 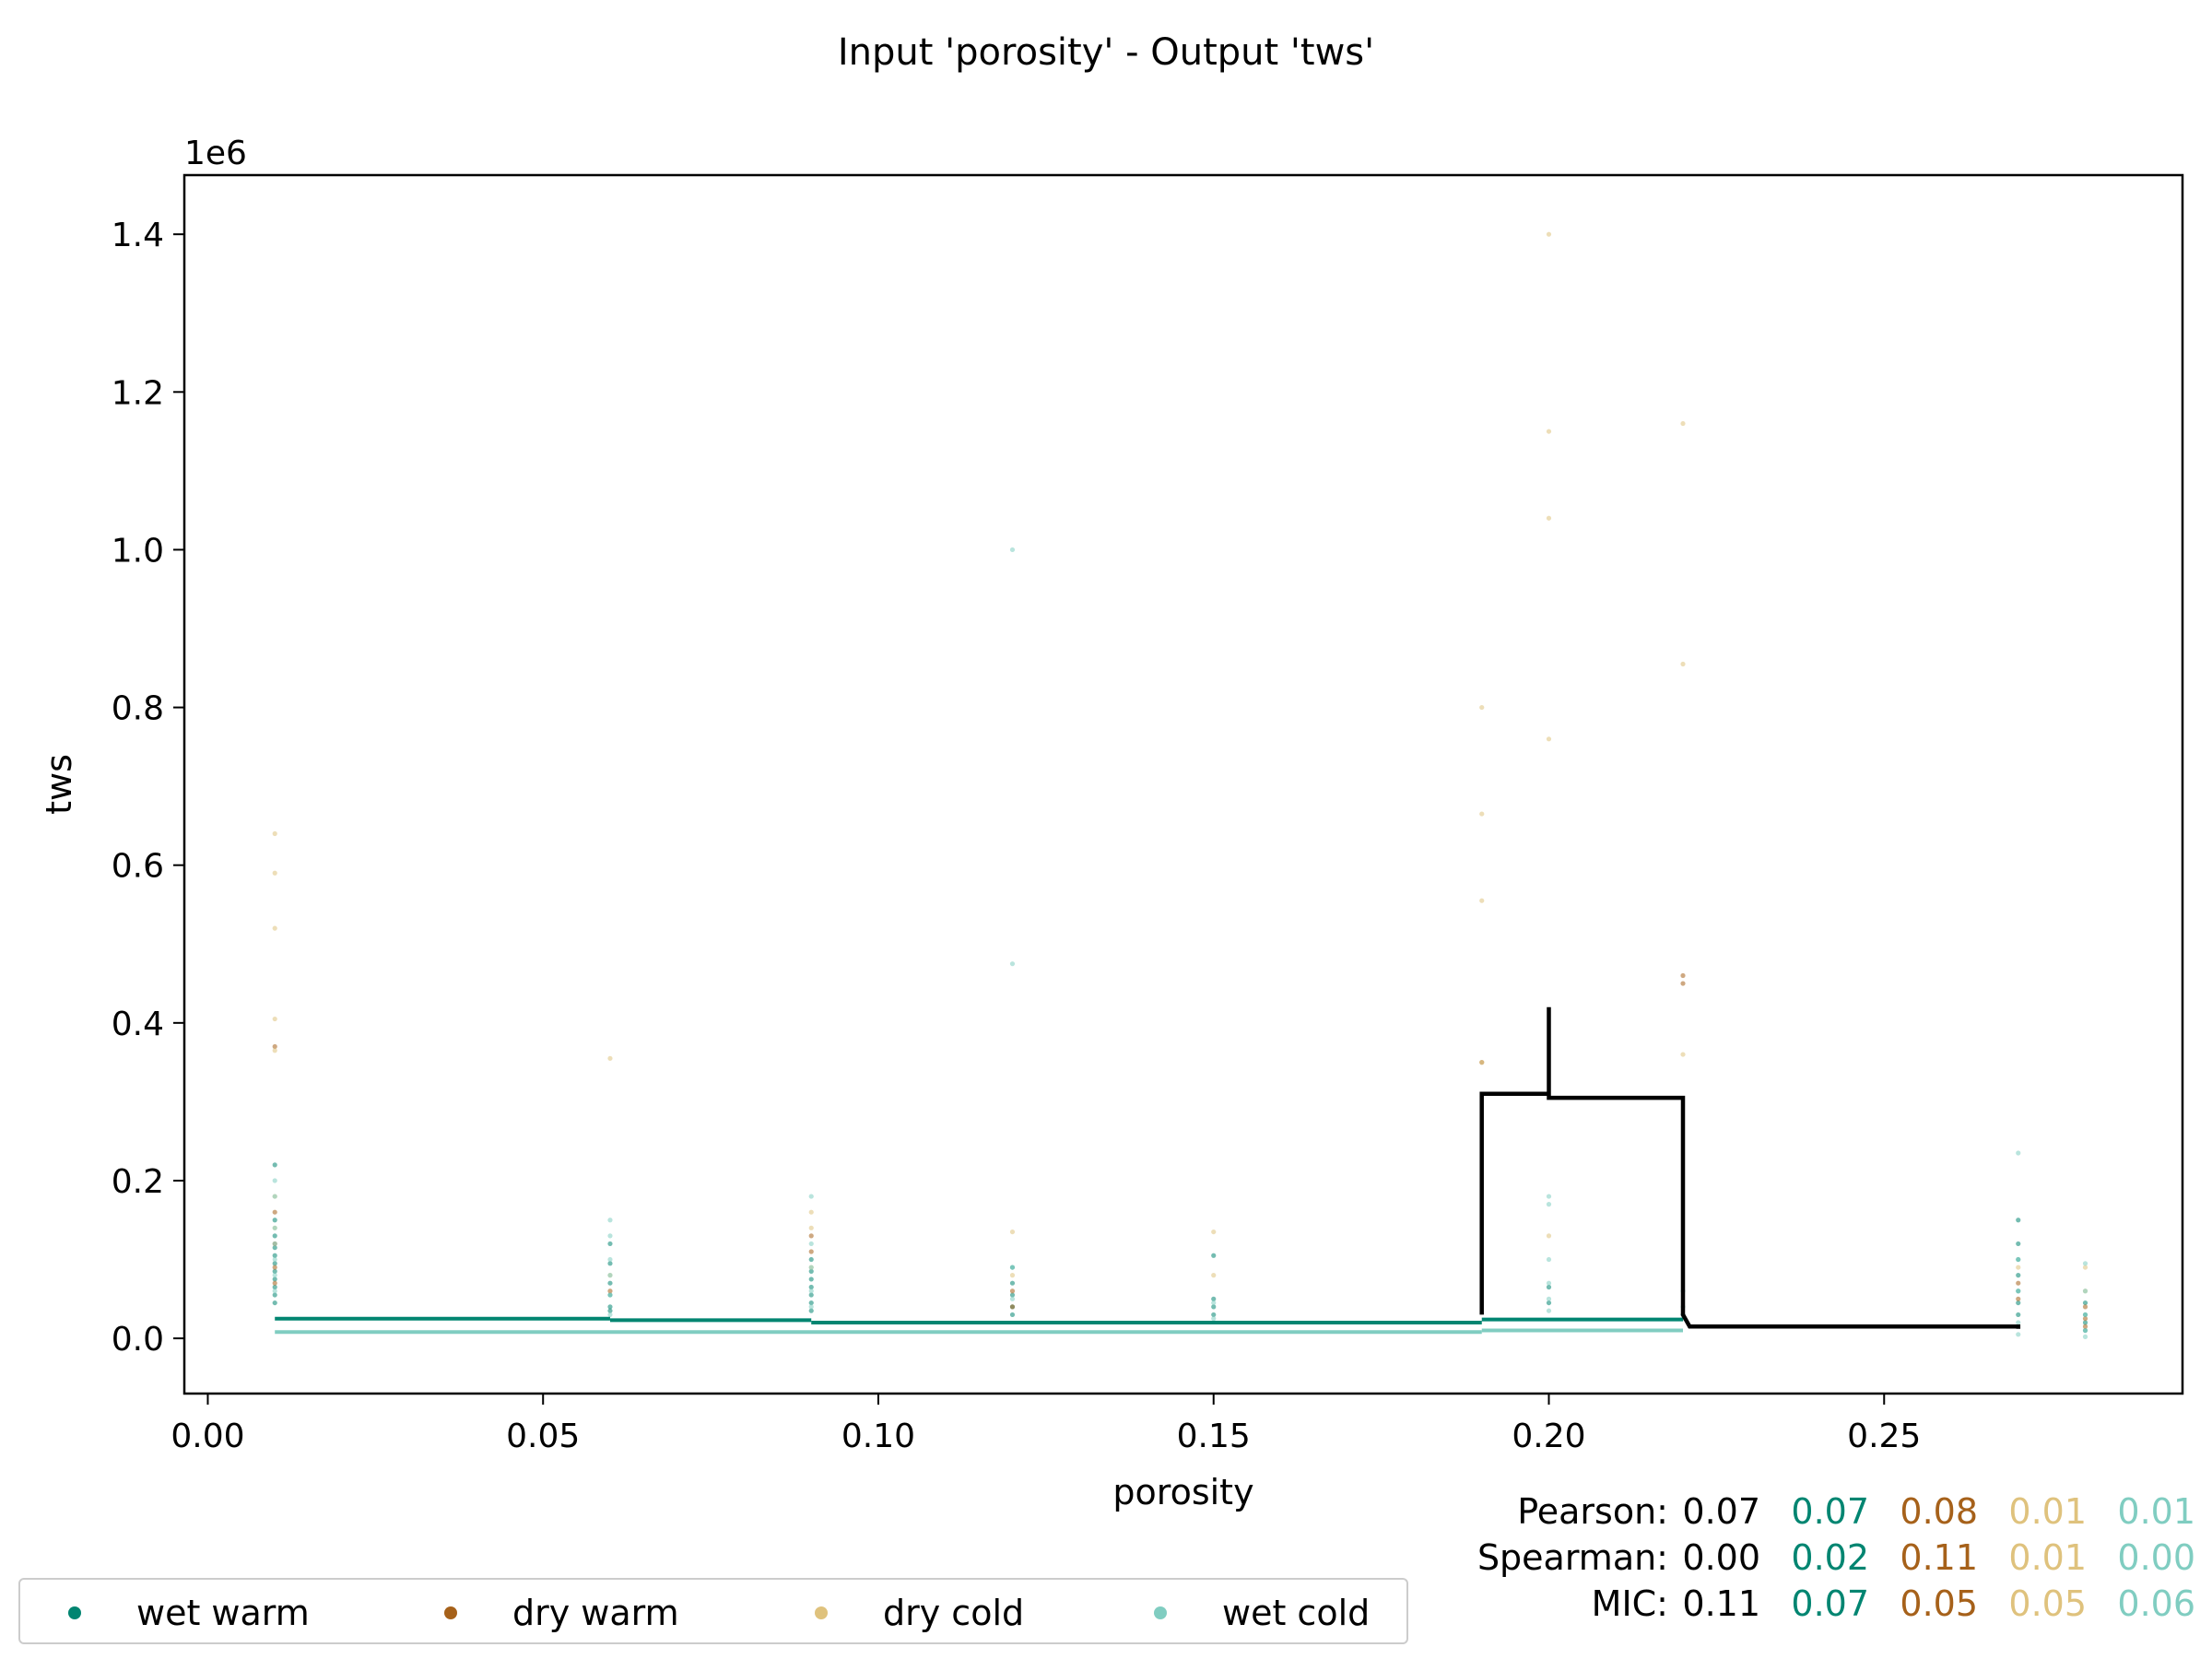 I want to click on legend-item-dry-warm: dry warm, so click(x=561, y=1613).